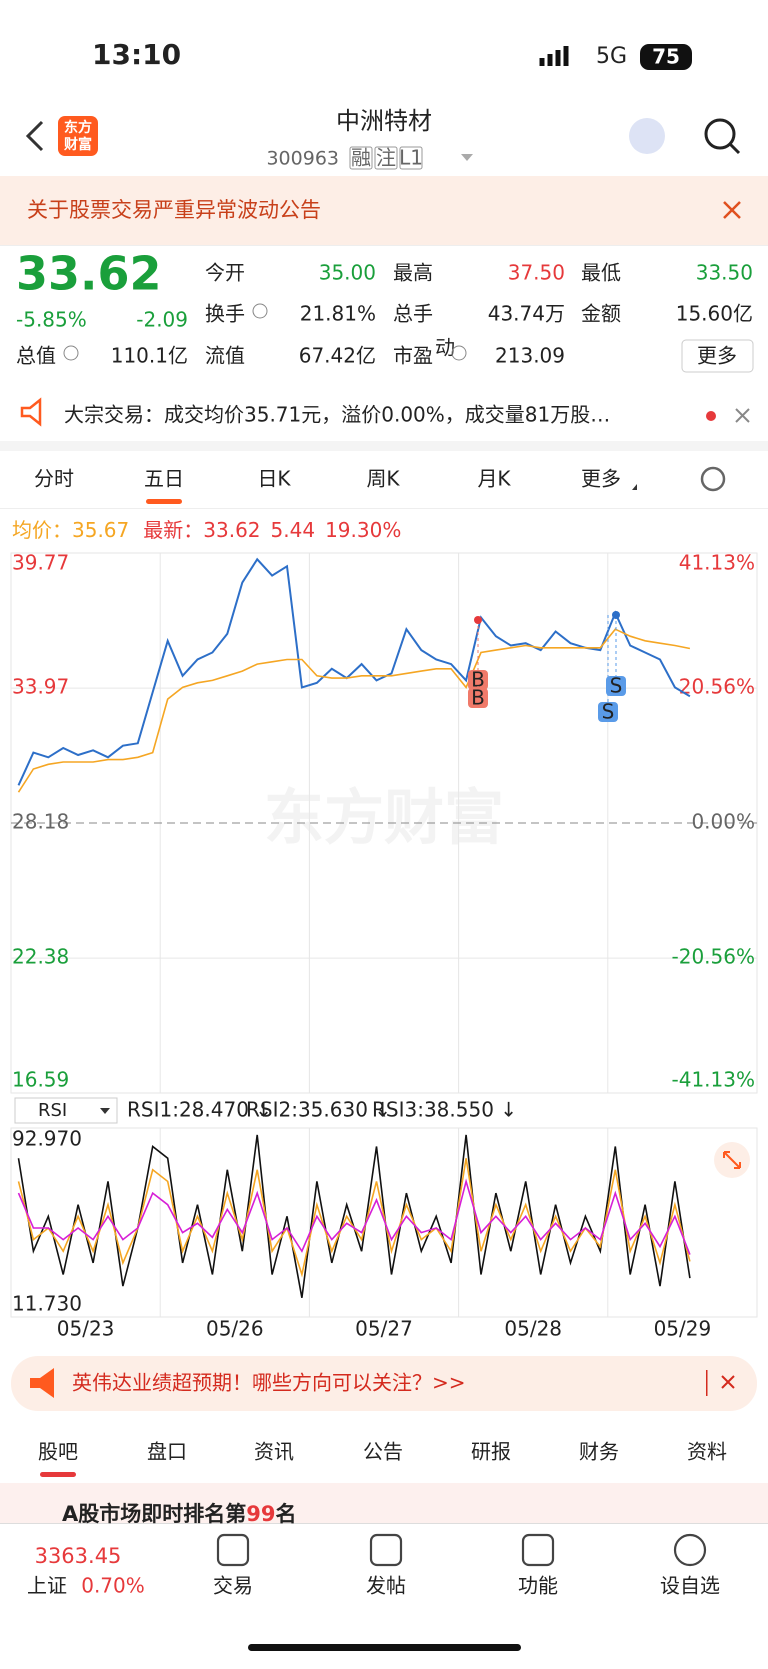  Describe the element at coordinates (174, 210) in the screenshot. I see `notice: 关于股票交易严重异常波动公告` at that location.